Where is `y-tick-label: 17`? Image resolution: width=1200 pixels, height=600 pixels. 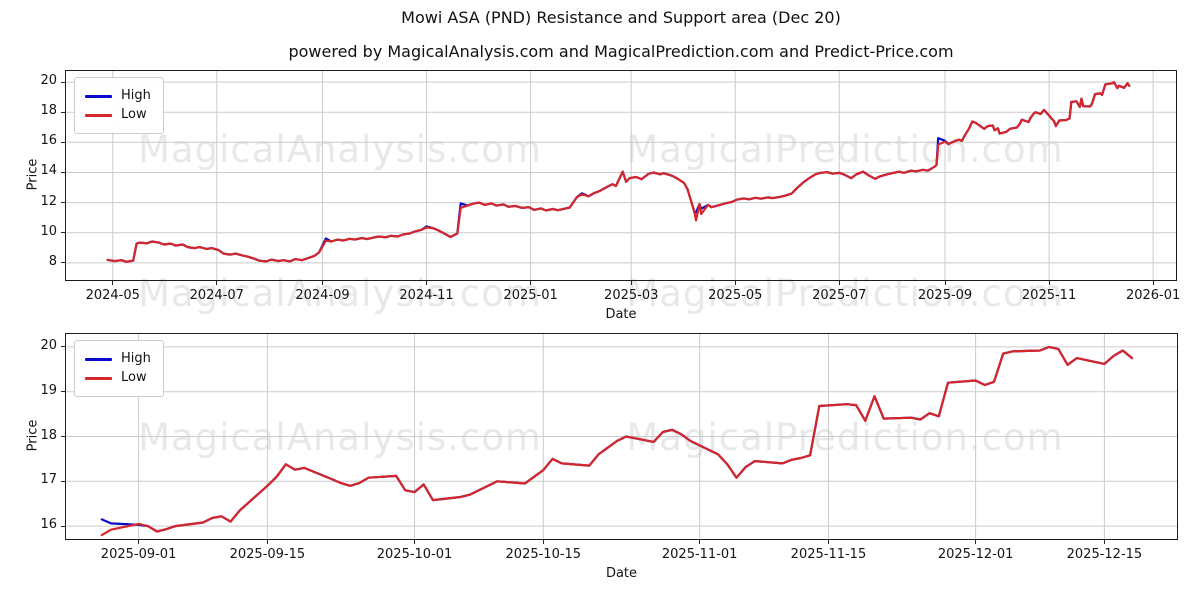 y-tick-label: 17 is located at coordinates (48, 480).